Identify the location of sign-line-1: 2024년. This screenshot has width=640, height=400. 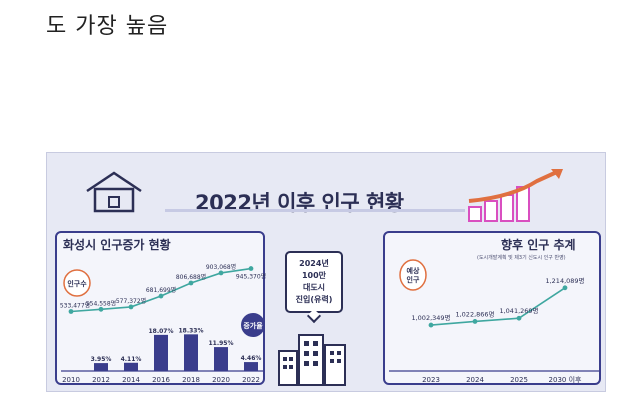
(314, 263).